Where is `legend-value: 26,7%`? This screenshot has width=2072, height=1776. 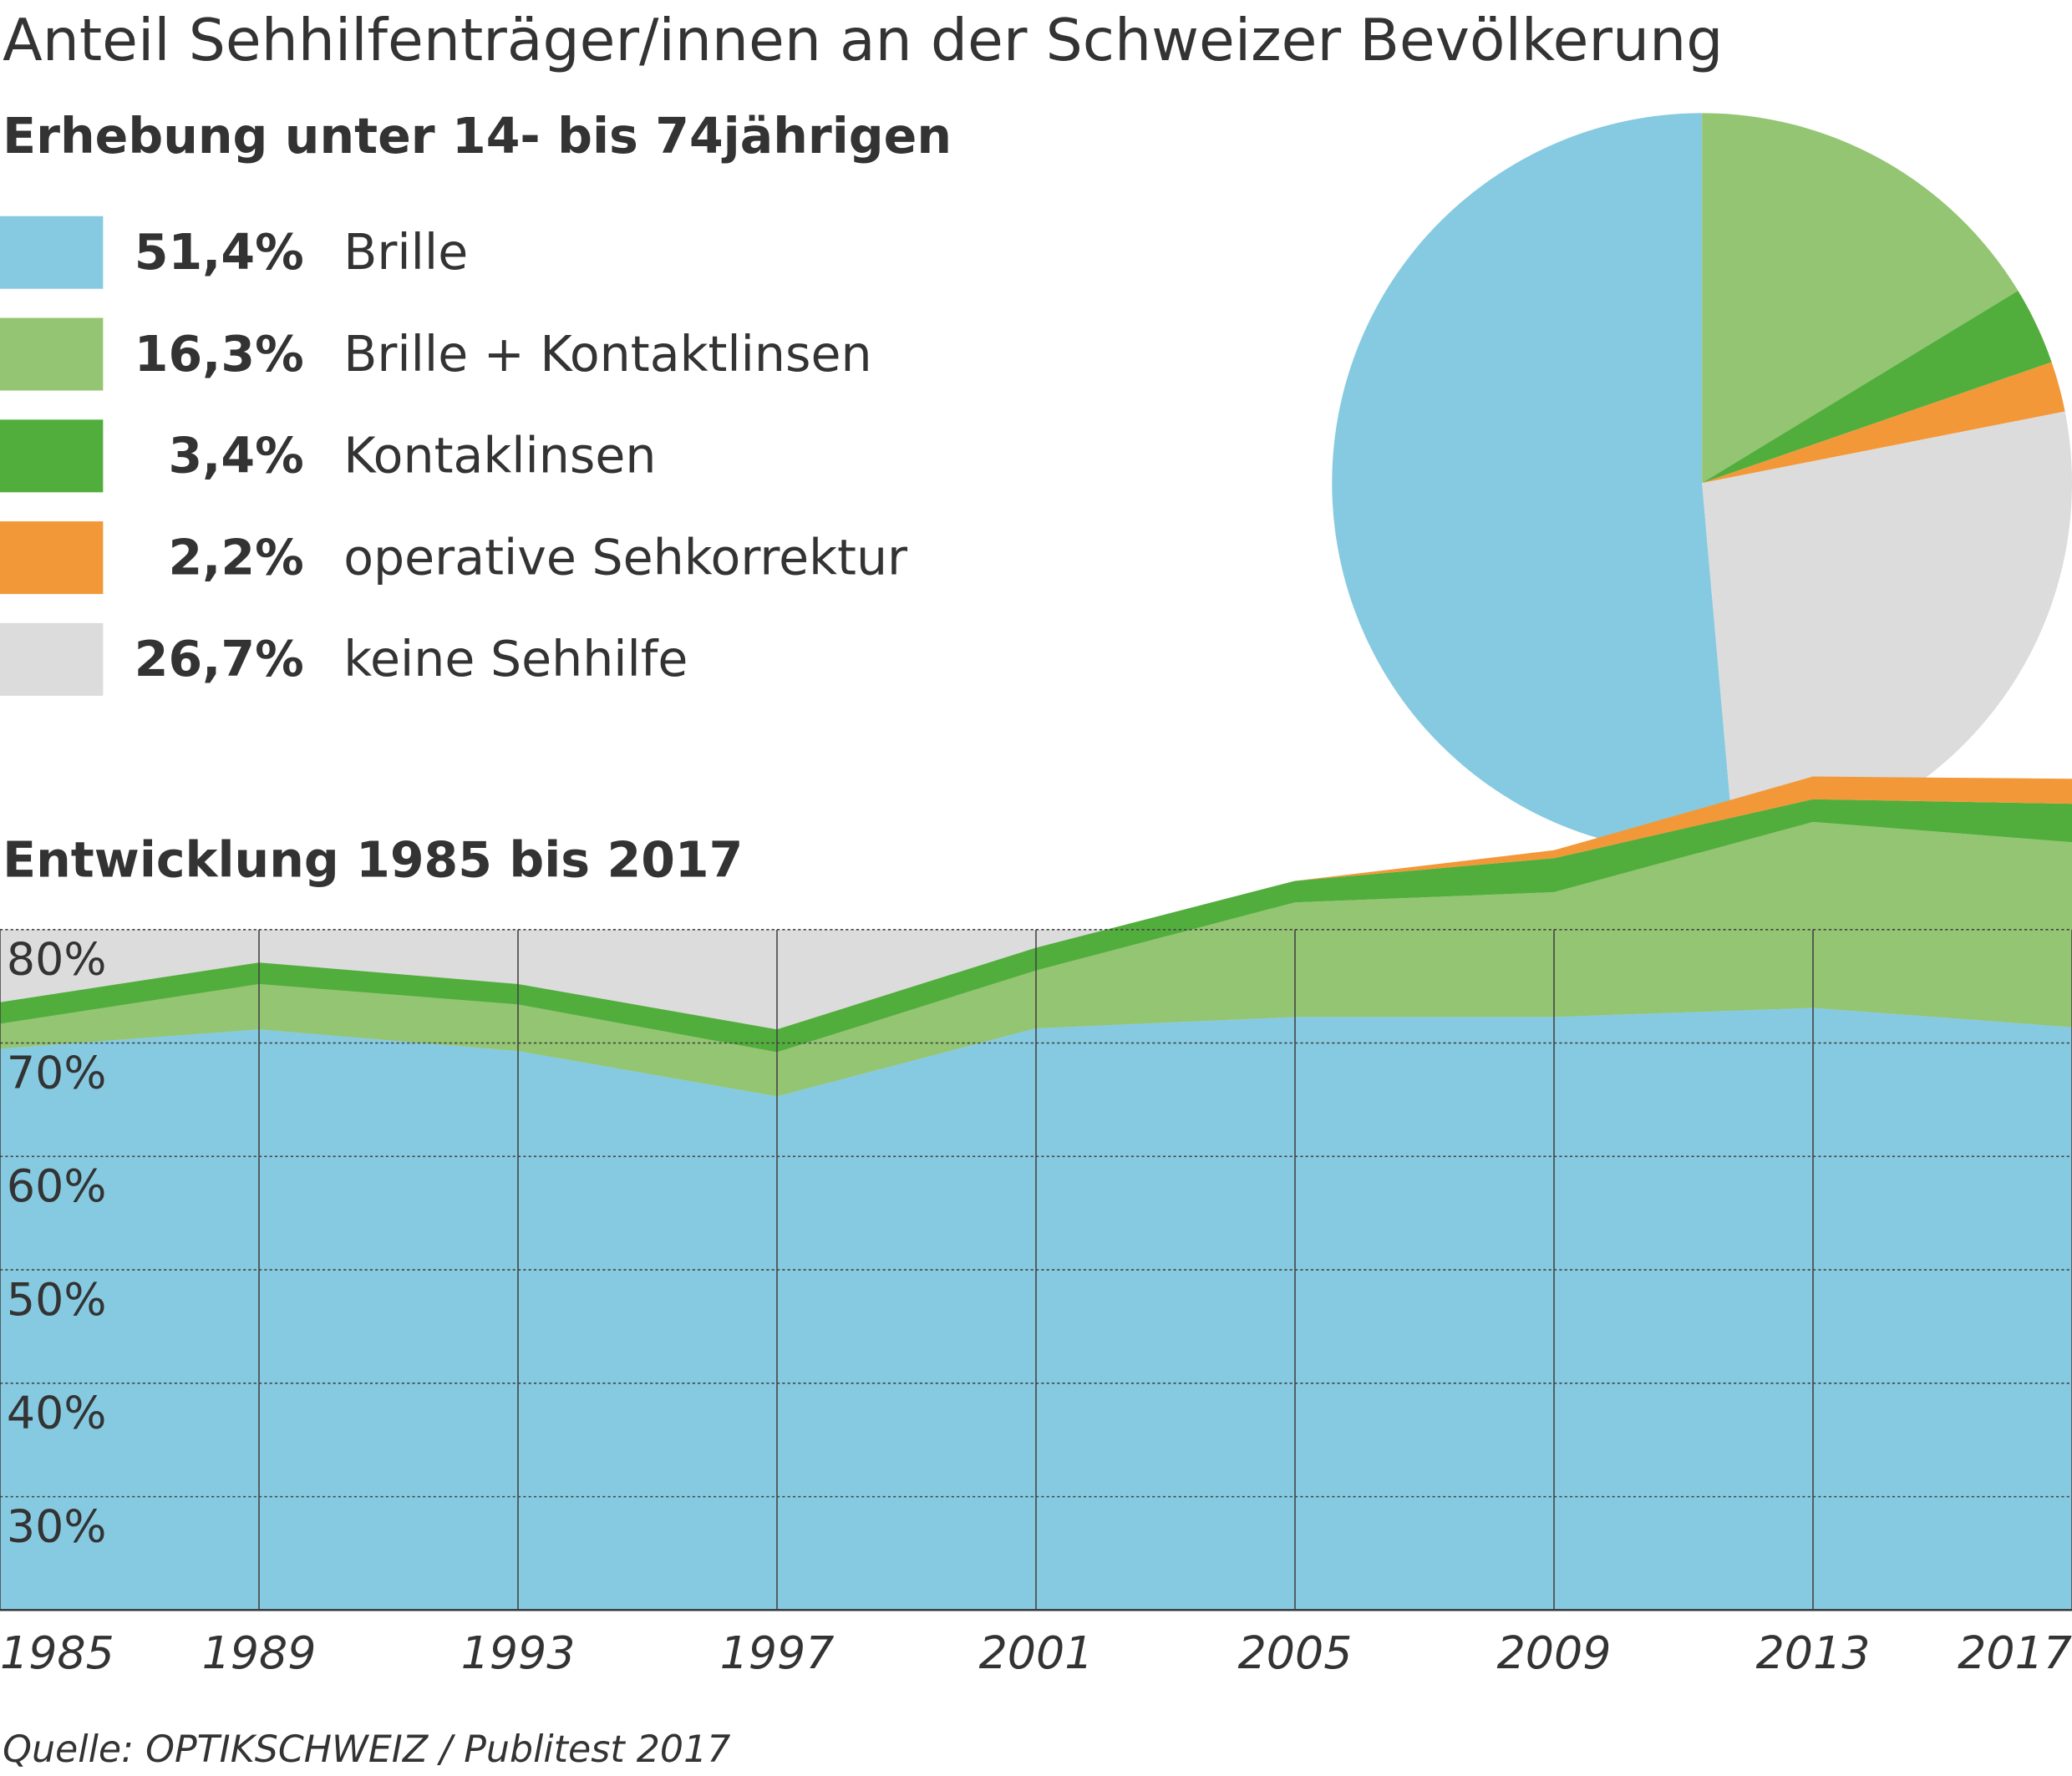
legend-value: 26,7% is located at coordinates (219, 659).